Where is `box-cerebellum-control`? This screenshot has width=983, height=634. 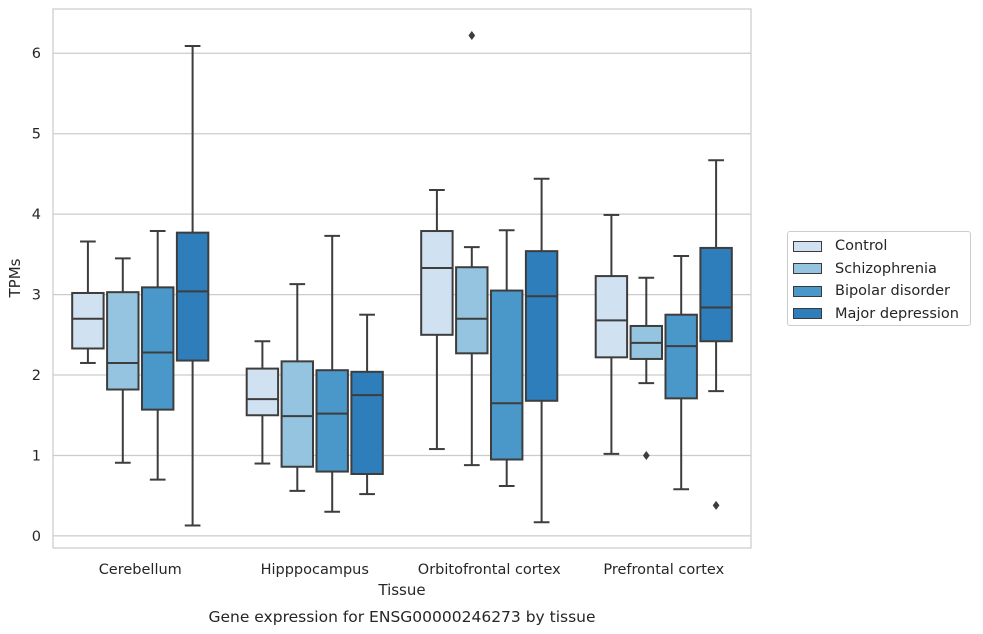 box-cerebellum-control is located at coordinates (88, 320).